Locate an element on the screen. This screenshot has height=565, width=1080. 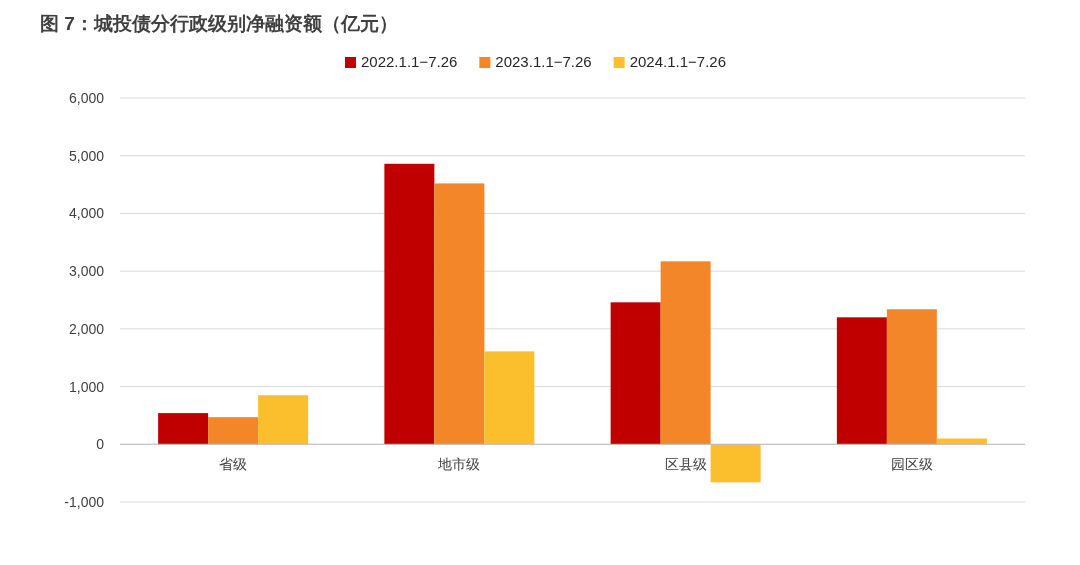
y-tick-label: 5,000 is located at coordinates (86, 155).